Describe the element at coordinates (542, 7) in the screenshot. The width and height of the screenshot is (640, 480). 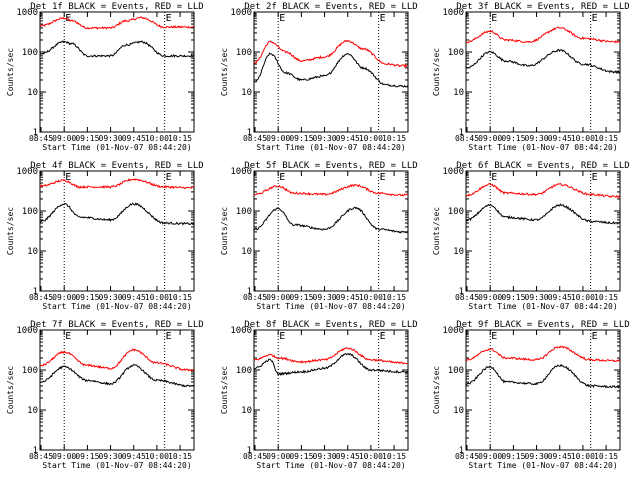
I see `panel-title: Det 3f BLACK = Events, RED = LLD` at that location.